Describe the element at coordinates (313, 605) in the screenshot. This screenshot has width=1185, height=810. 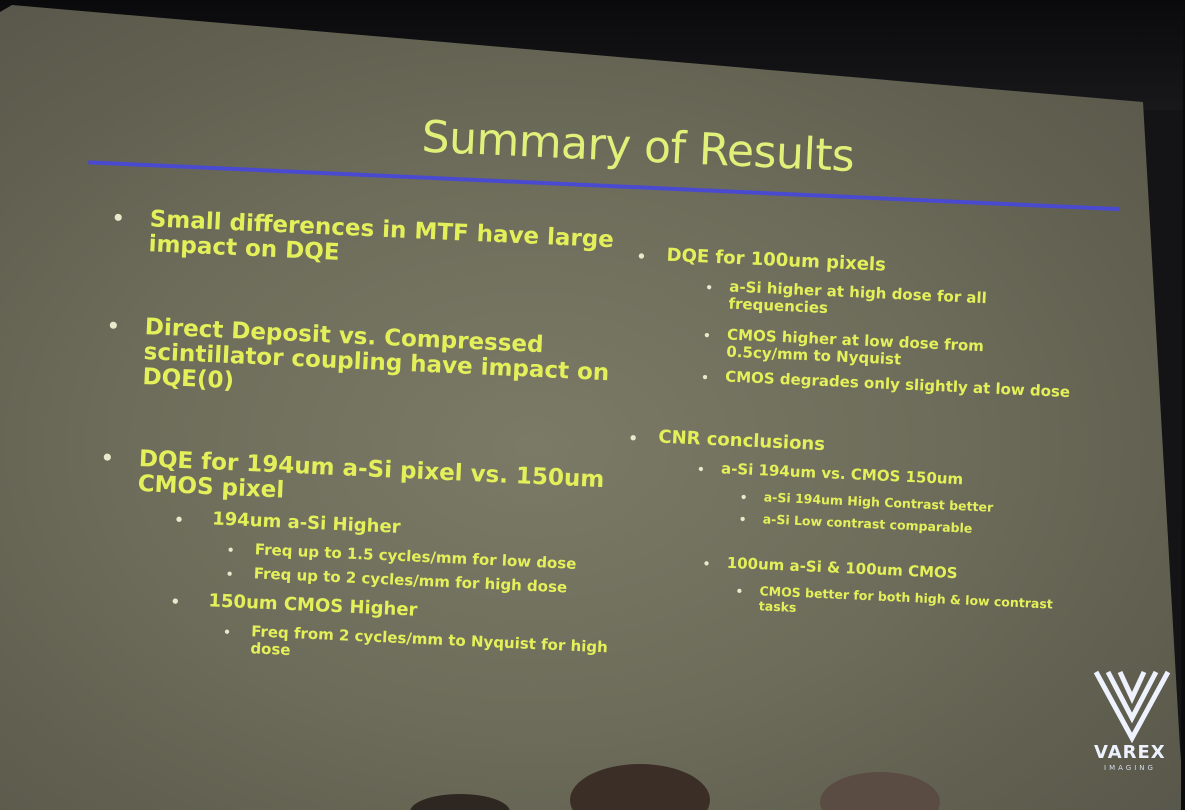
I see `bullet-text: 150um CMOS Higher` at that location.